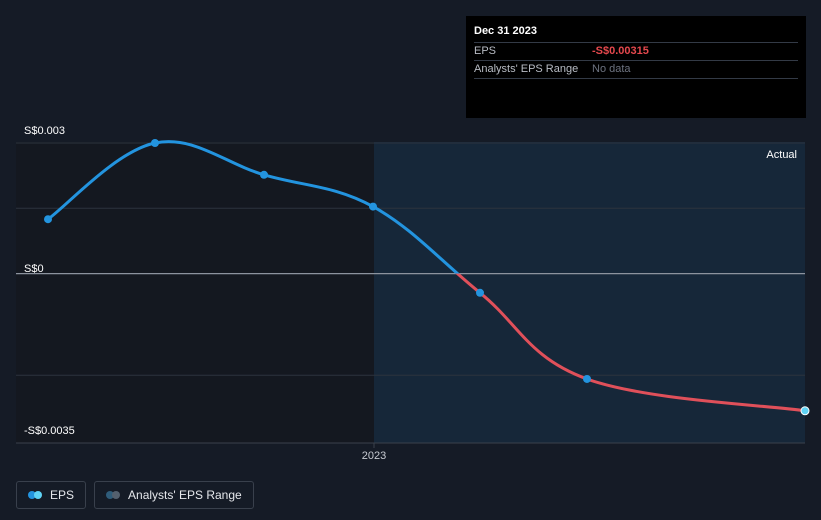 Image resolution: width=821 pixels, height=520 pixels. Describe the element at coordinates (49, 431) in the screenshot. I see `y-tick-label-bottom: -S$0.0035` at that location.